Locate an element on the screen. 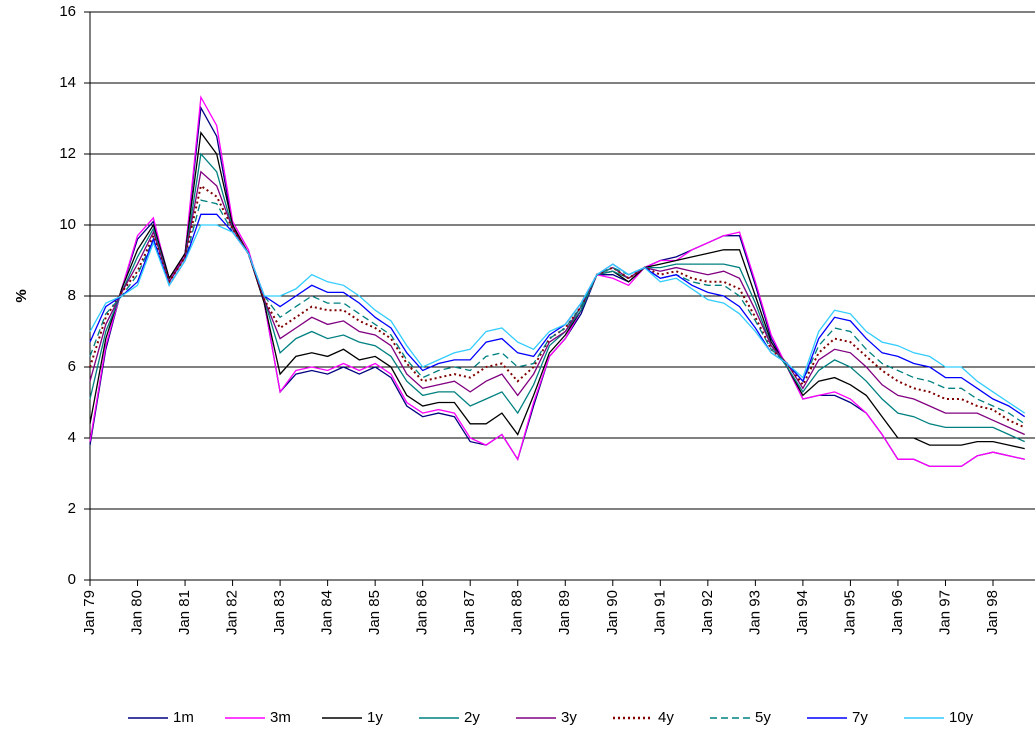 This screenshot has height=733, width=1036. x-tick-label: Jan 80 is located at coordinates (136, 612).